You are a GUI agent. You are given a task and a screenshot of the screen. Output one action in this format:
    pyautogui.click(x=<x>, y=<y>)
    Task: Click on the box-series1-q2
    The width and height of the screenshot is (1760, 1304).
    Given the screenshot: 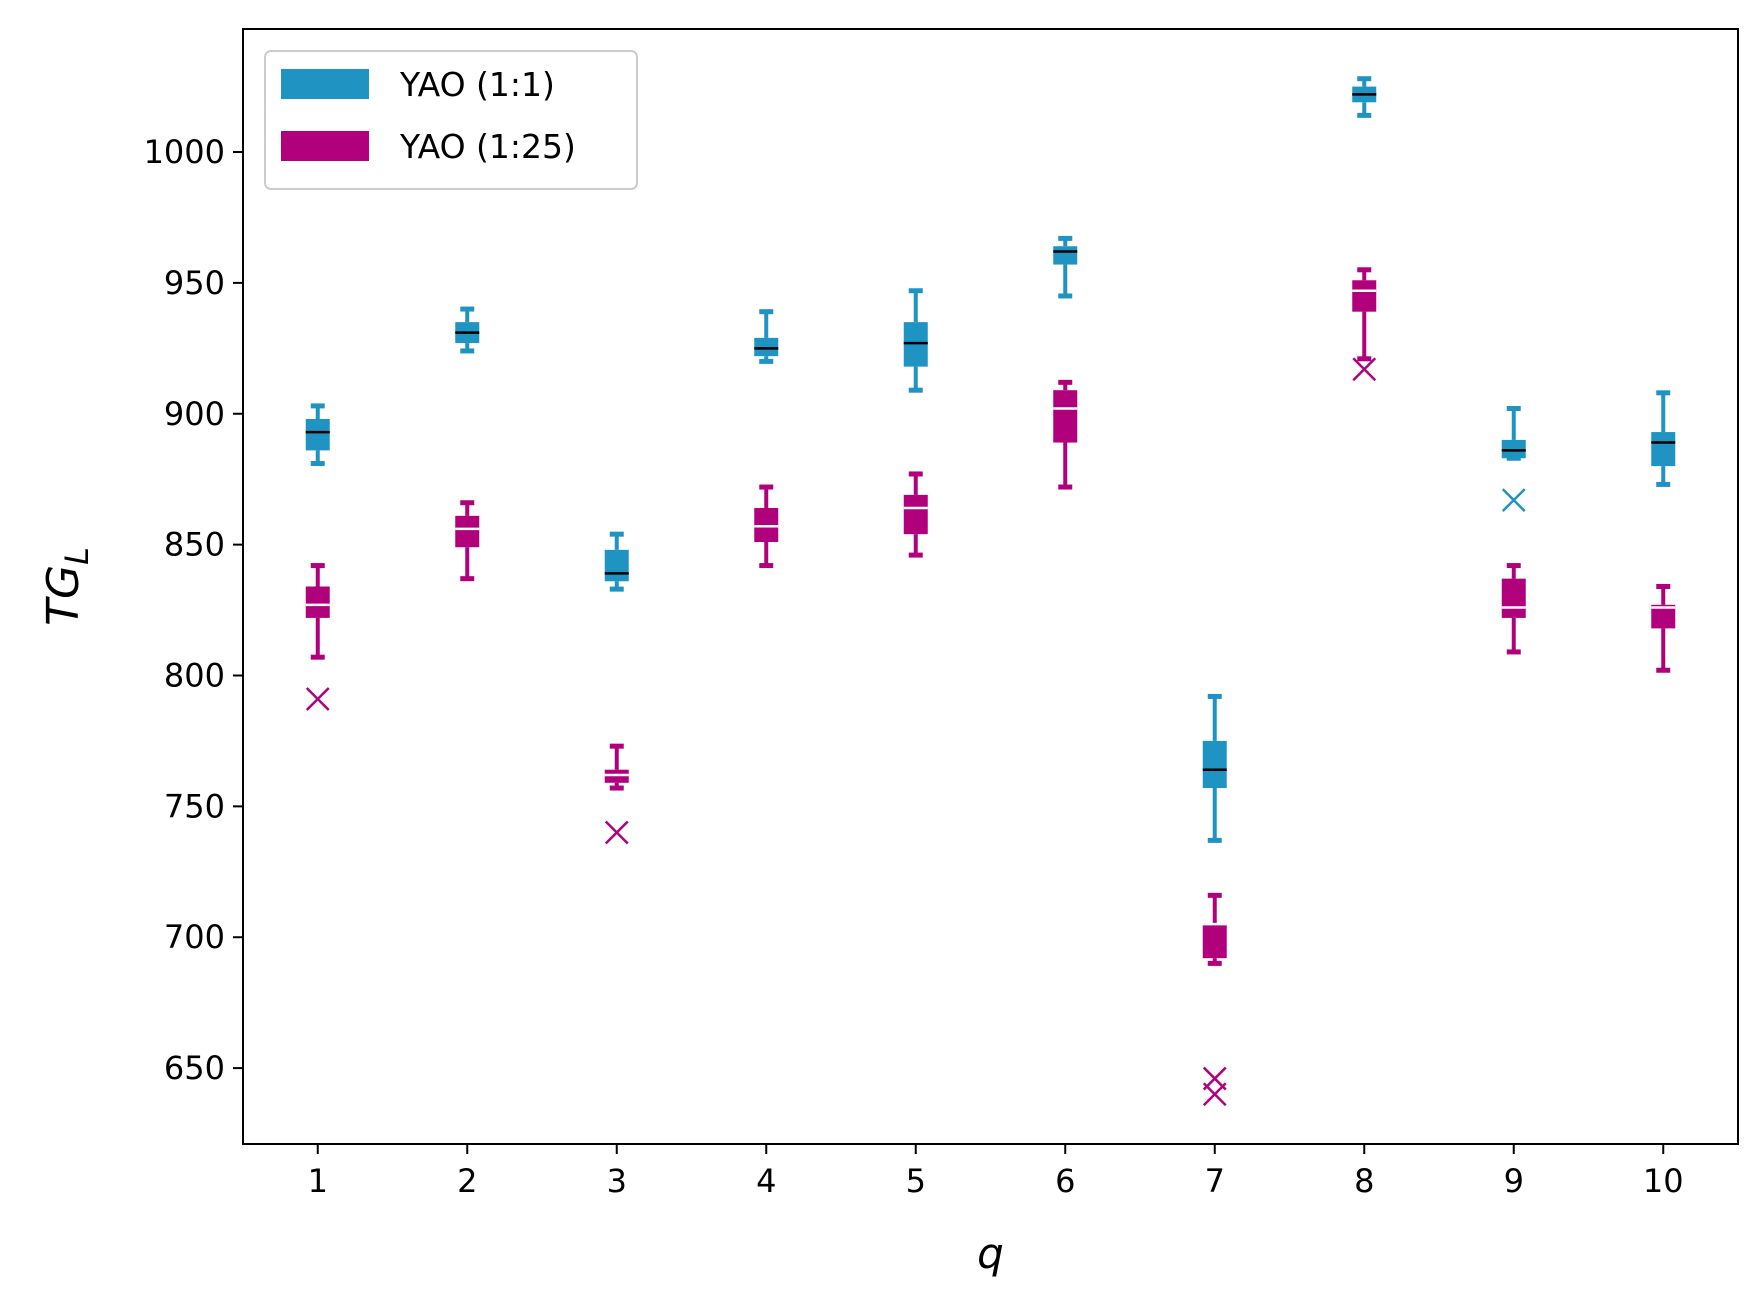 What is the action you would take?
    pyautogui.click(x=467, y=330)
    